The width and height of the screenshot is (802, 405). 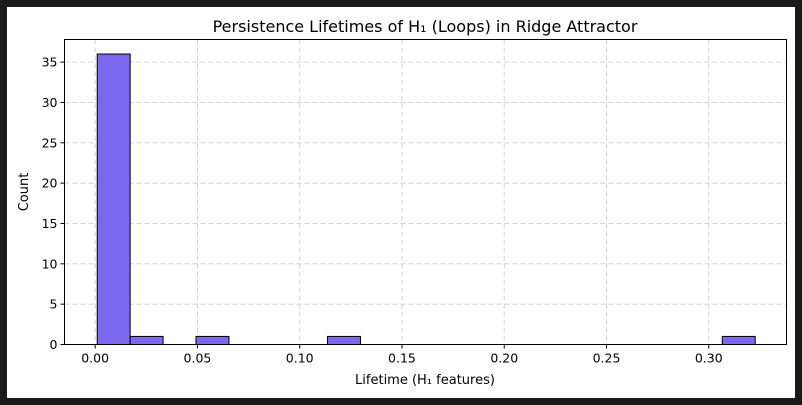 What do you see at coordinates (709, 358) in the screenshot?
I see `x-tick-label-6: 0.30` at bounding box center [709, 358].